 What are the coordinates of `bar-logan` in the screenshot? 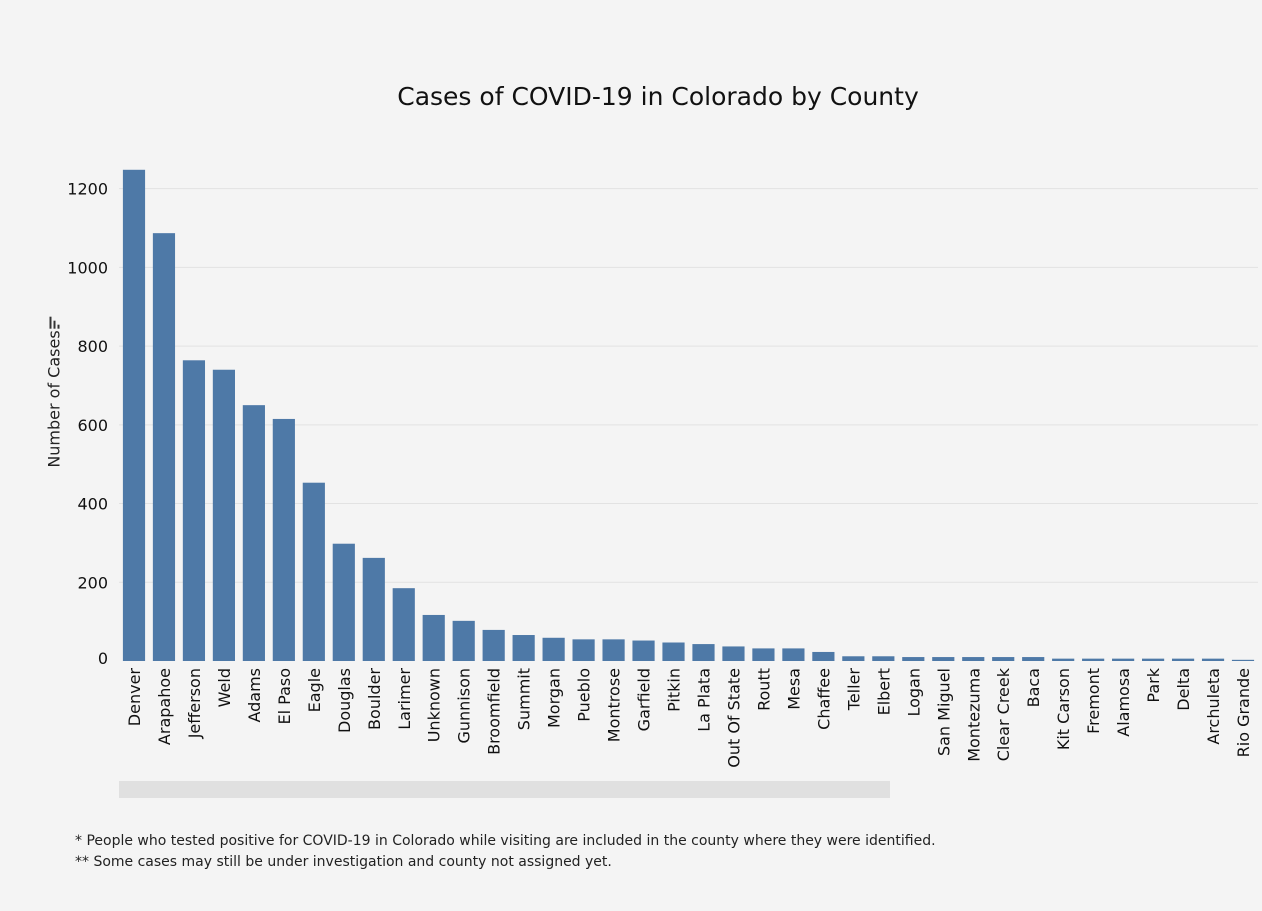 It's located at (913, 659).